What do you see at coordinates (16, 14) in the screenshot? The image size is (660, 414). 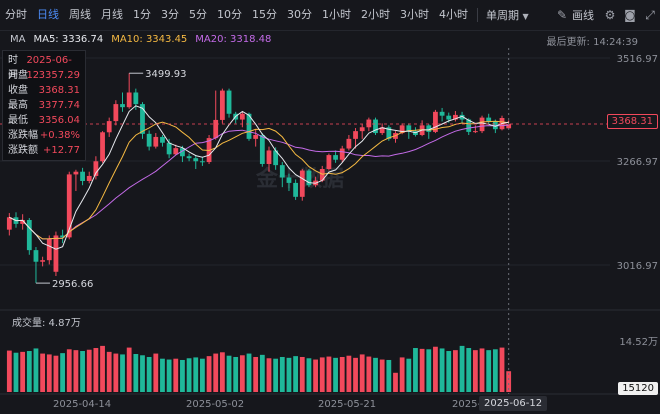 I see `period-tab: 分时` at bounding box center [16, 14].